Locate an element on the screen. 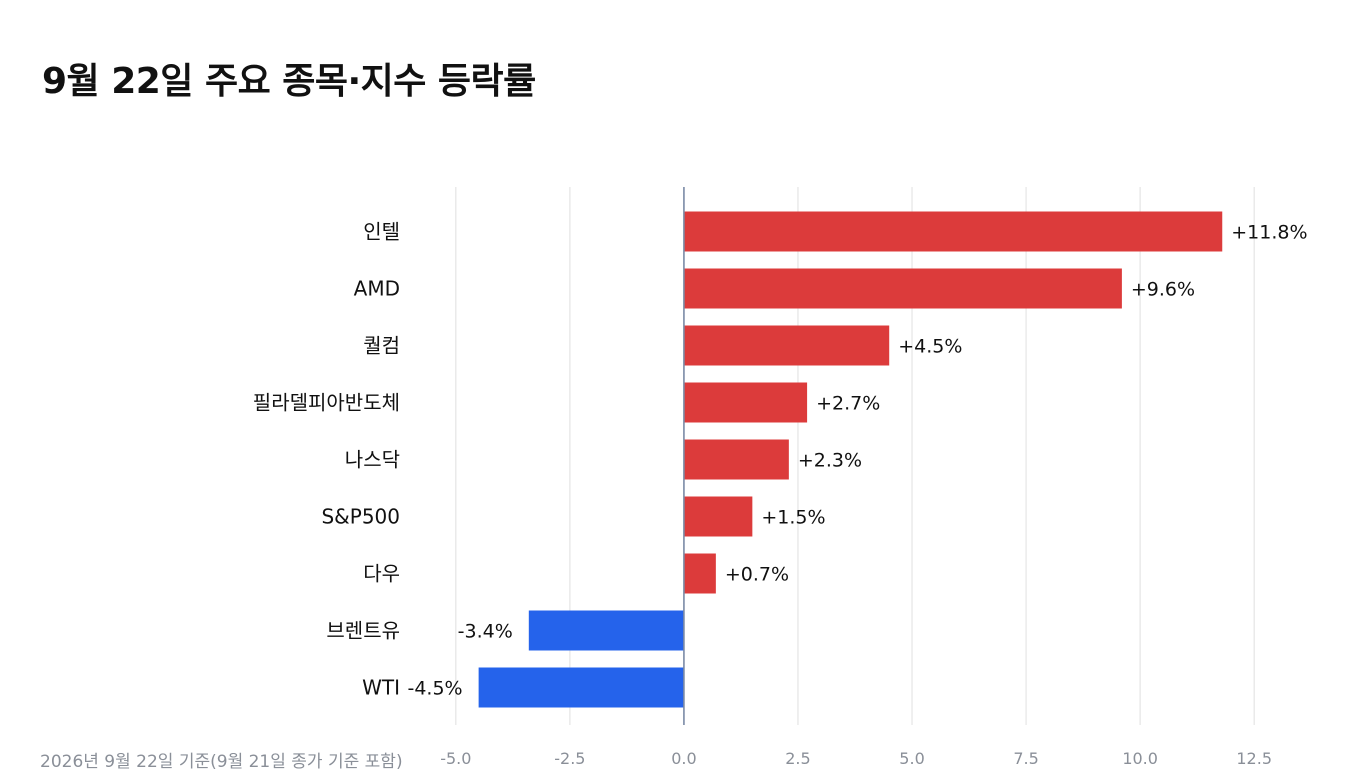  value-label: +0.7% is located at coordinates (757, 575).